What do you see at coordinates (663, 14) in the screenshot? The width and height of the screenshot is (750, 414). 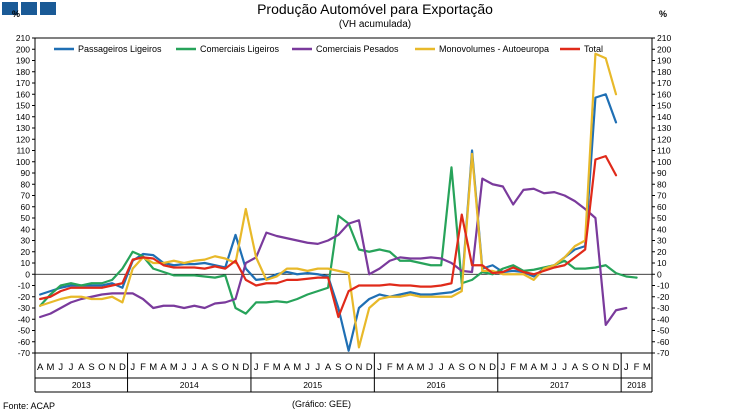 I see `right-unit-label: %` at bounding box center [663, 14].